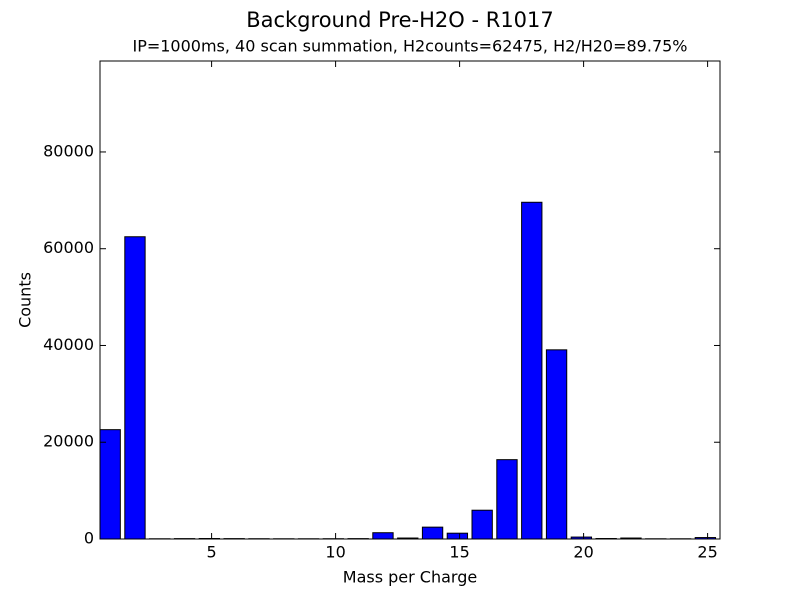  Describe the element at coordinates (68, 441) in the screenshot. I see `y-tick-label: 20000` at that location.